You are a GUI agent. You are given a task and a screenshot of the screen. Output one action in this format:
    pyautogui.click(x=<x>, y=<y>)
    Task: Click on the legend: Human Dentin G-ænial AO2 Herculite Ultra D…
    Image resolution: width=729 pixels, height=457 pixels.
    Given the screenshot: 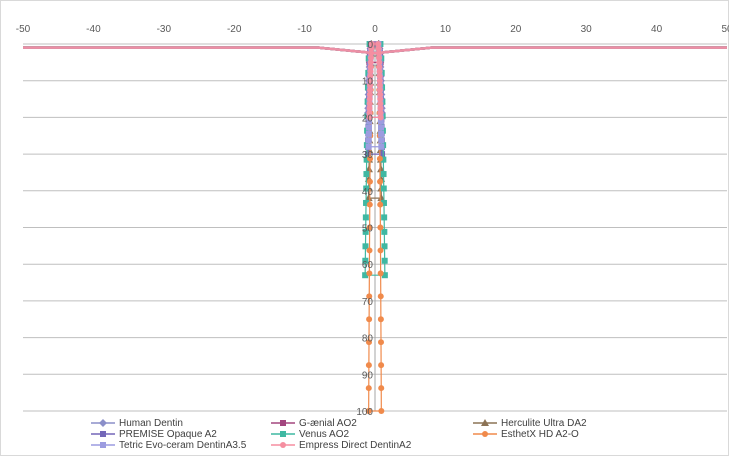 What is the action you would take?
    pyautogui.click(x=339, y=434)
    